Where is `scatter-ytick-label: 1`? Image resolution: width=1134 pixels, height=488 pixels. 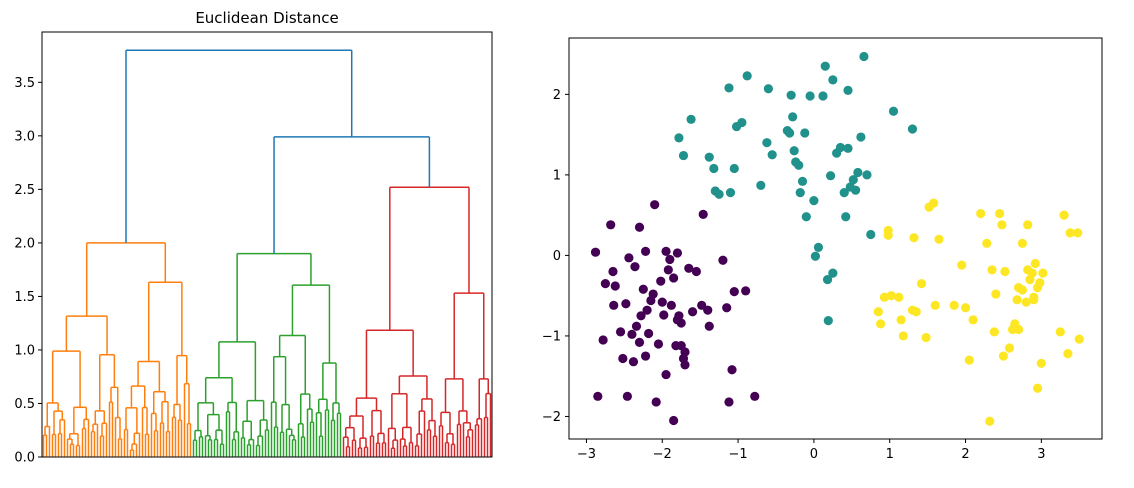
scatter-ytick-label: 1 is located at coordinates (557, 175).